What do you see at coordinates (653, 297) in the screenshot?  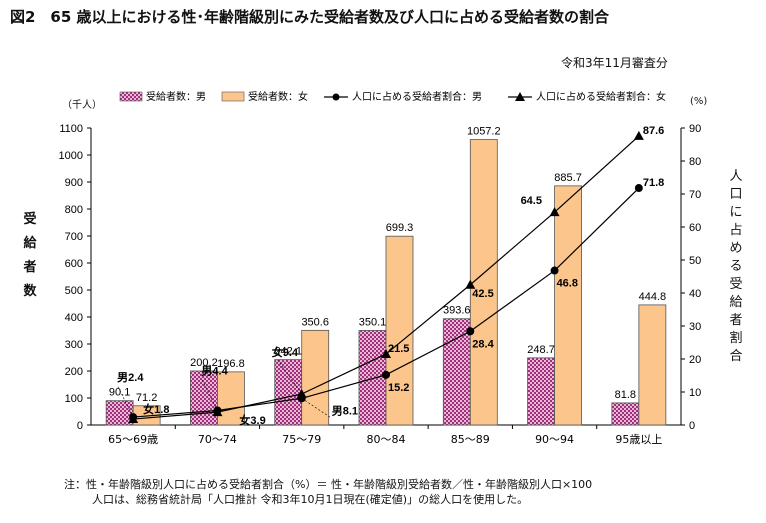 I see `bar-female-label: 444.8` at bounding box center [653, 297].